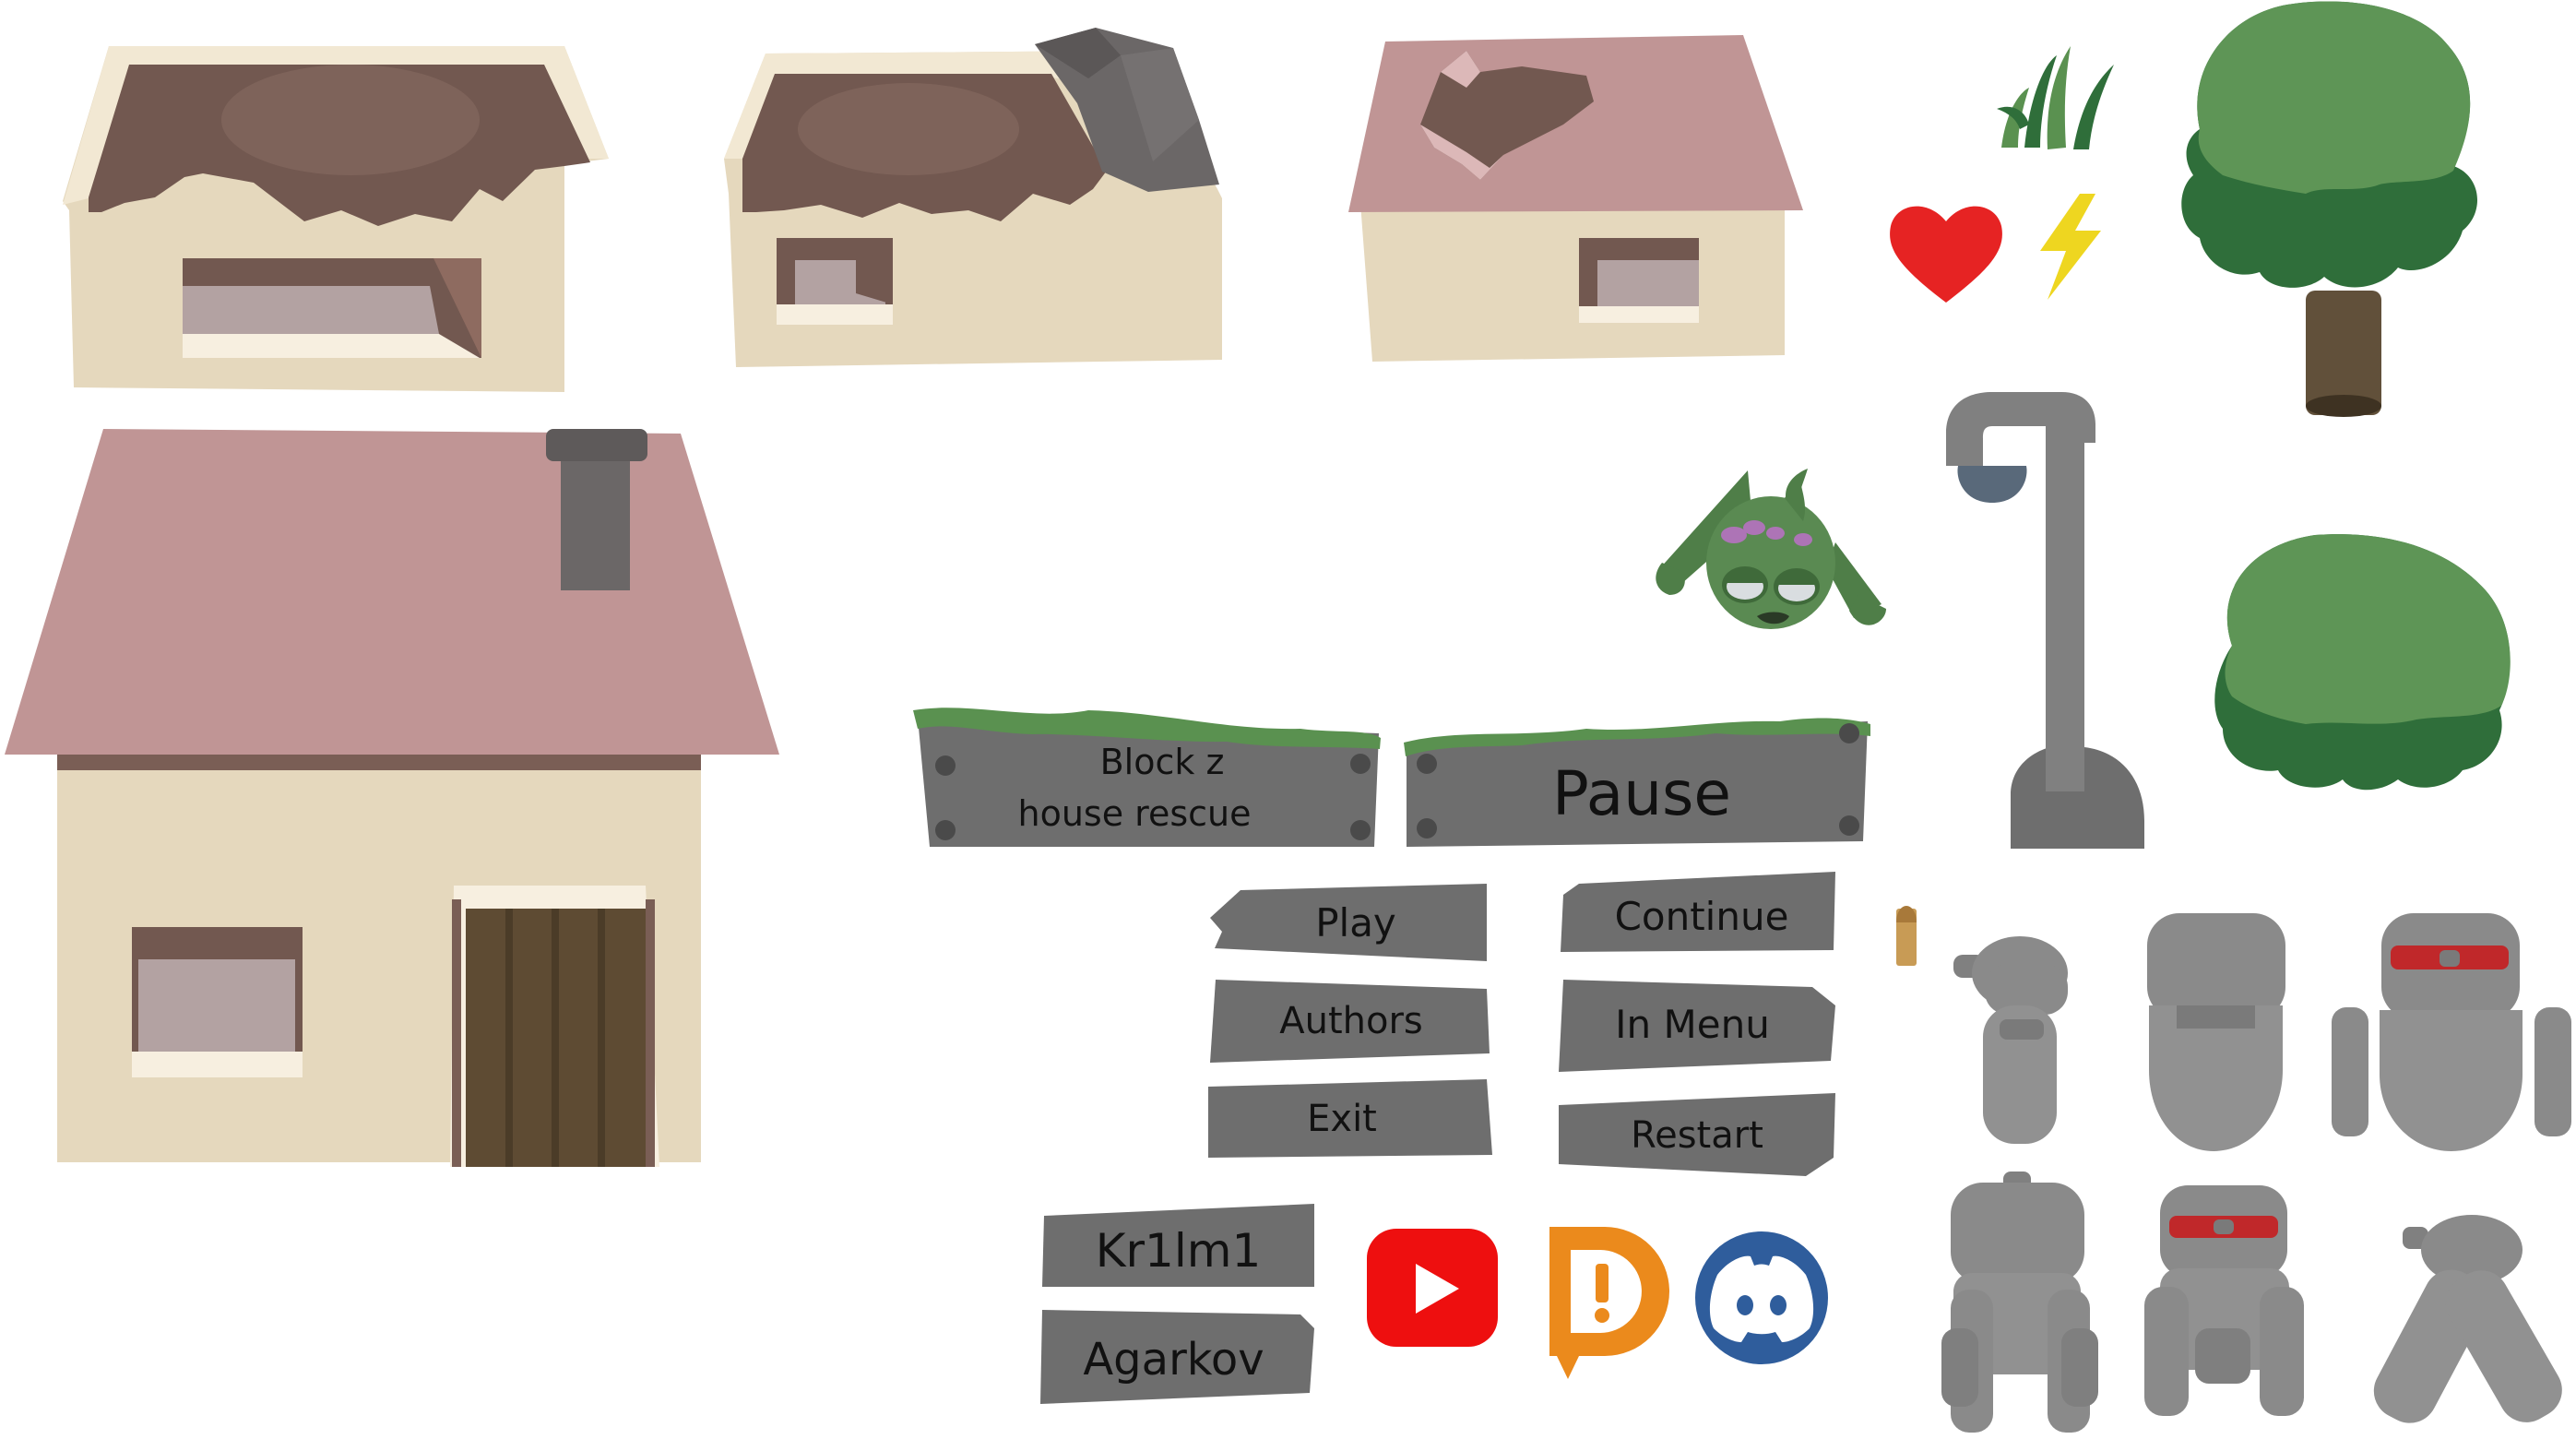 Image resolution: width=2576 pixels, height=1451 pixels. Describe the element at coordinates (1351, 1021) in the screenshot. I see `authors-button: Authors` at that location.